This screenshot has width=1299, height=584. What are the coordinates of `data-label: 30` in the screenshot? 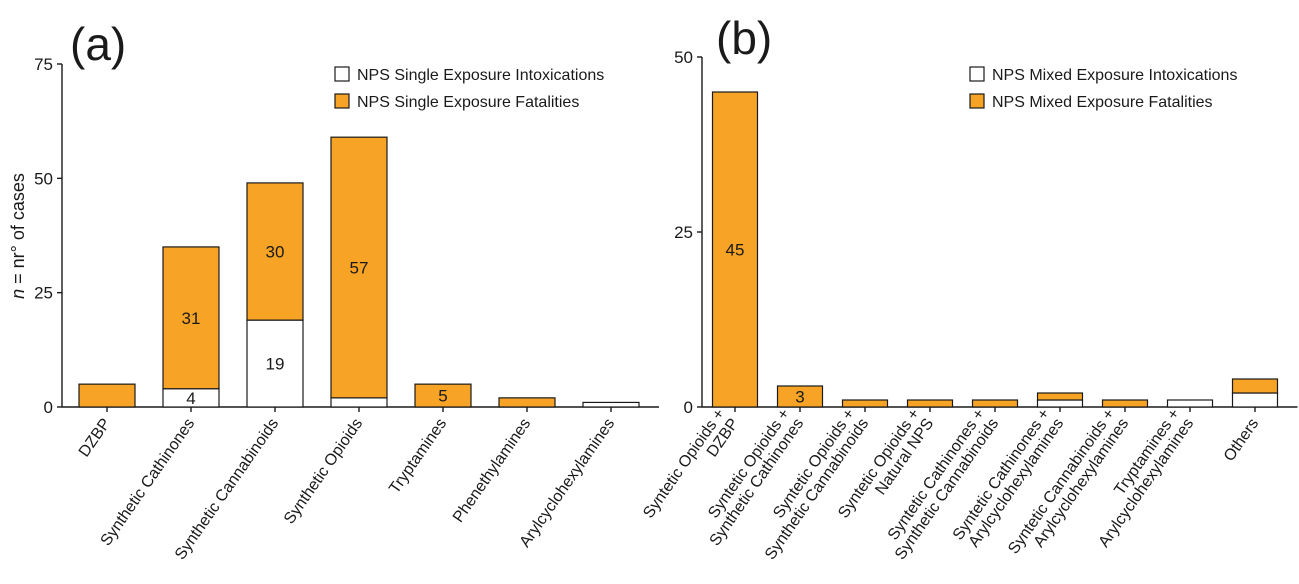 It's located at (275, 252).